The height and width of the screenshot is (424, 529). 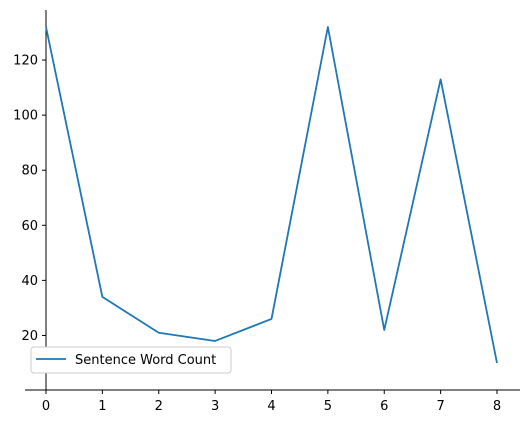 What do you see at coordinates (29, 336) in the screenshot?
I see `y-tick-label: 20` at bounding box center [29, 336].